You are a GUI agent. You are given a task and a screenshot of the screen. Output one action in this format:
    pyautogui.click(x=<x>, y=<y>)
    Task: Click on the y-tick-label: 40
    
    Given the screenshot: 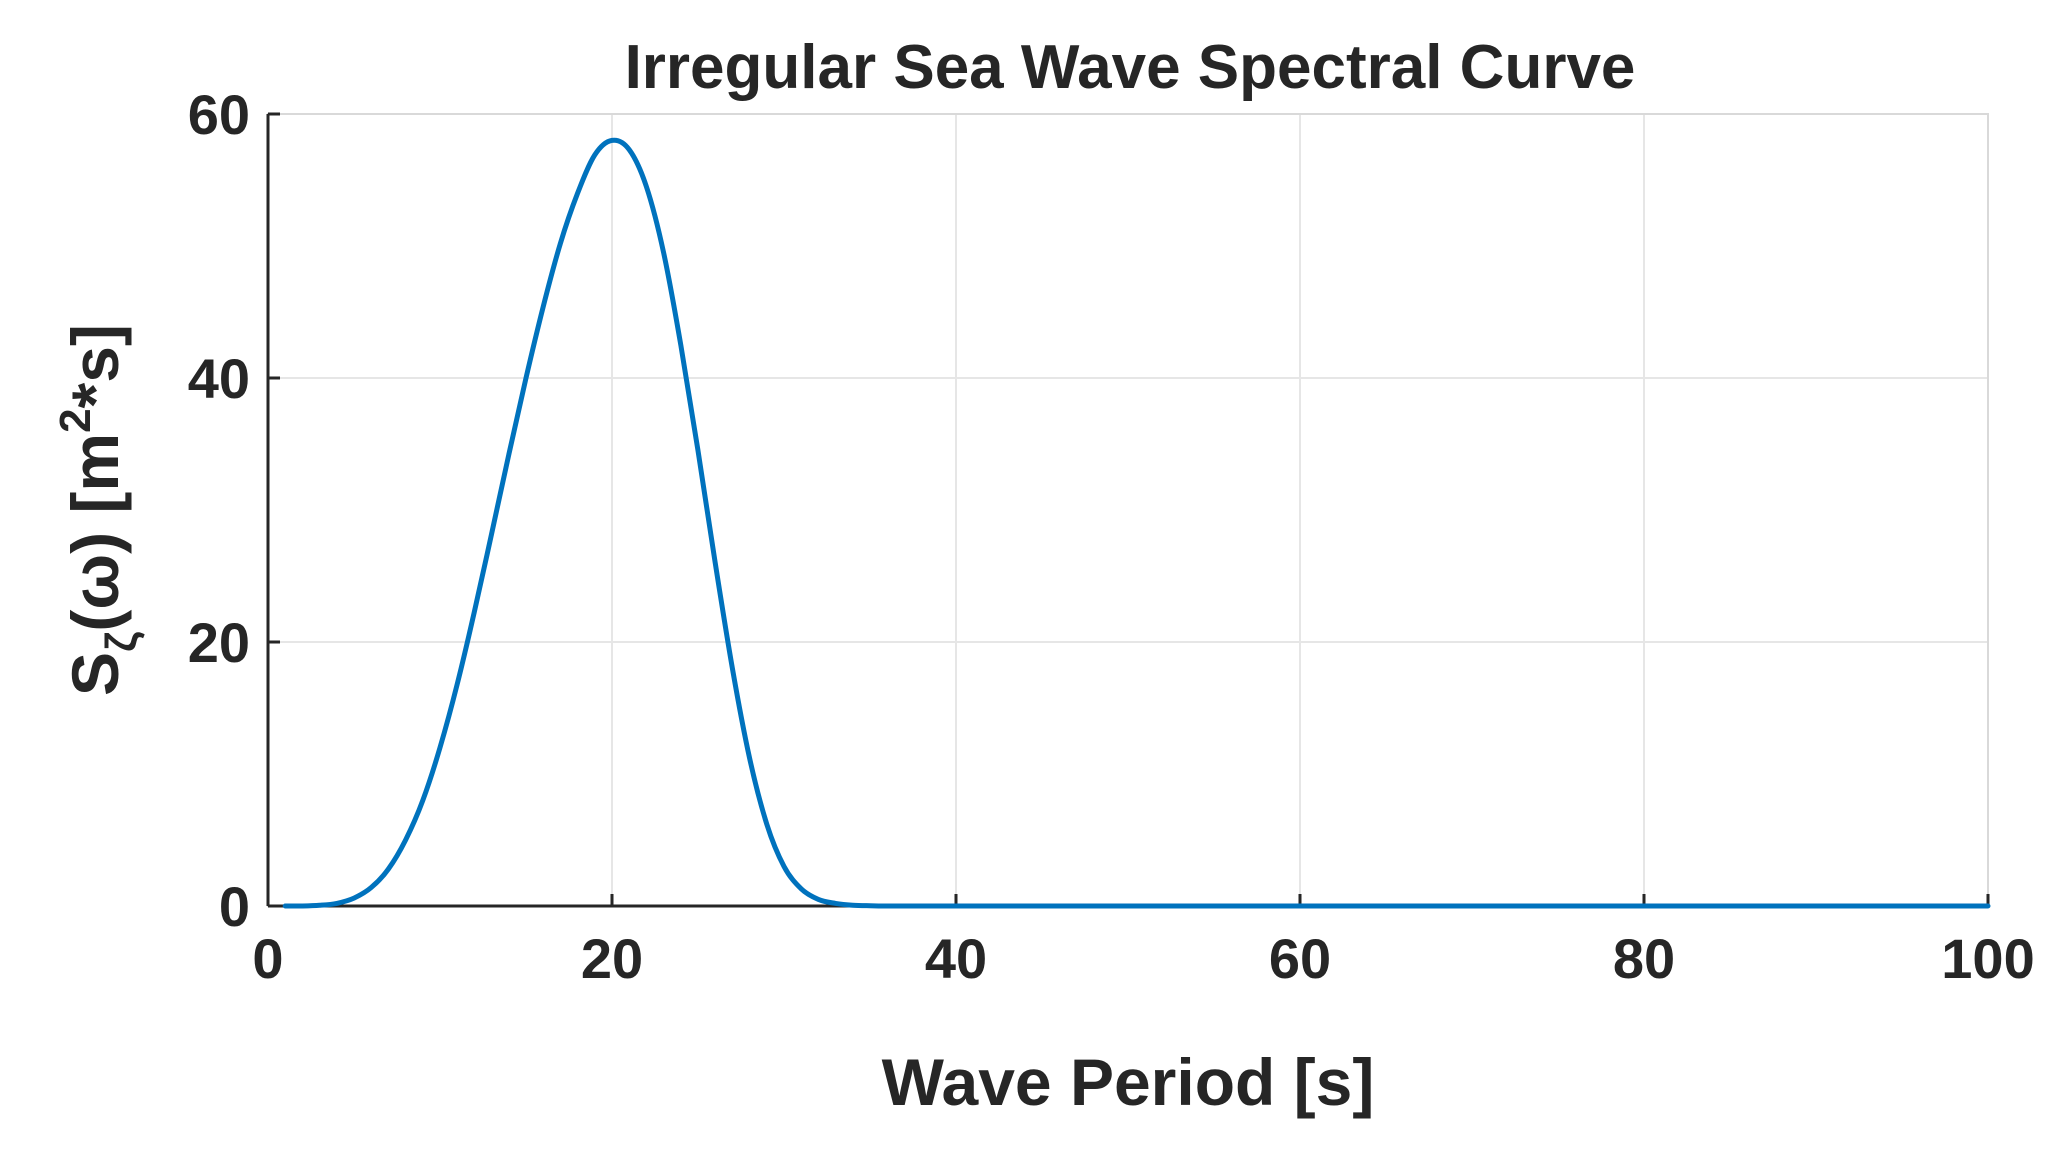 What is the action you would take?
    pyautogui.click(x=219, y=378)
    